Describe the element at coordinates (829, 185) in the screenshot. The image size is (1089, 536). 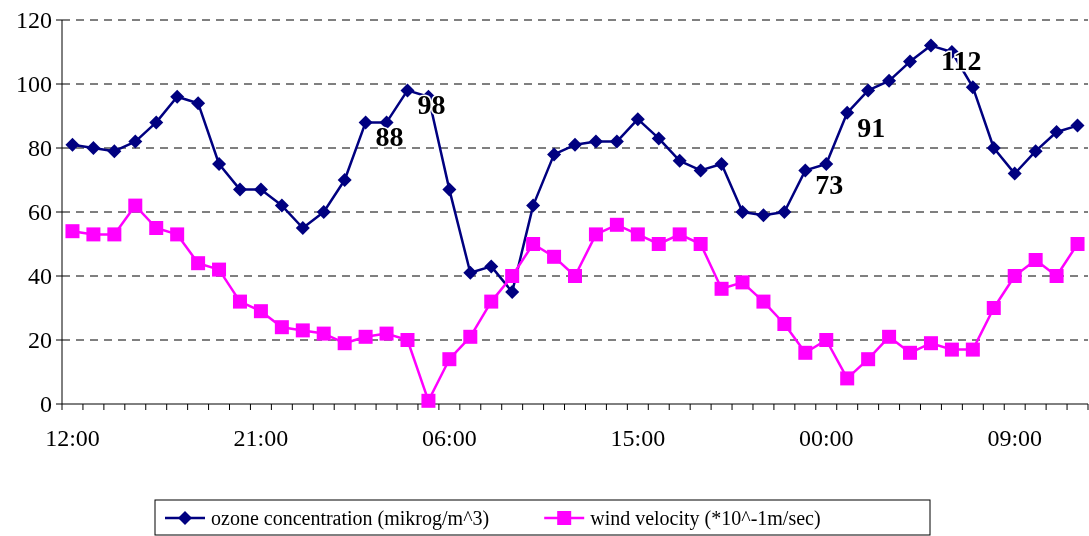
I see `data-label: 73` at that location.